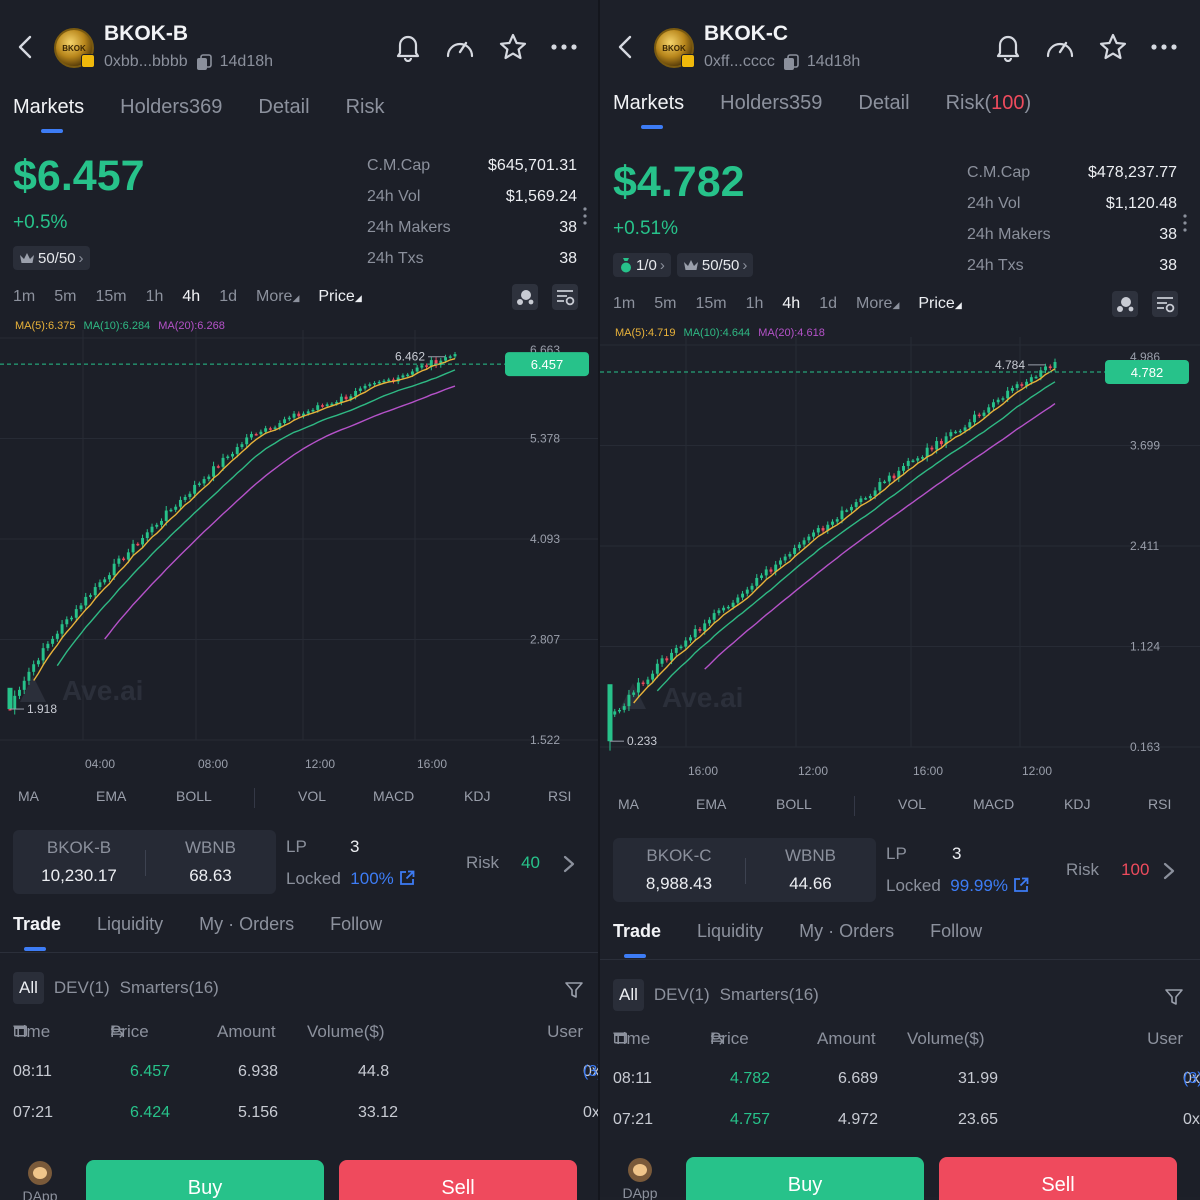  What do you see at coordinates (1107, 870) in the screenshot?
I see `risk-summary: Risk 100` at bounding box center [1107, 870].